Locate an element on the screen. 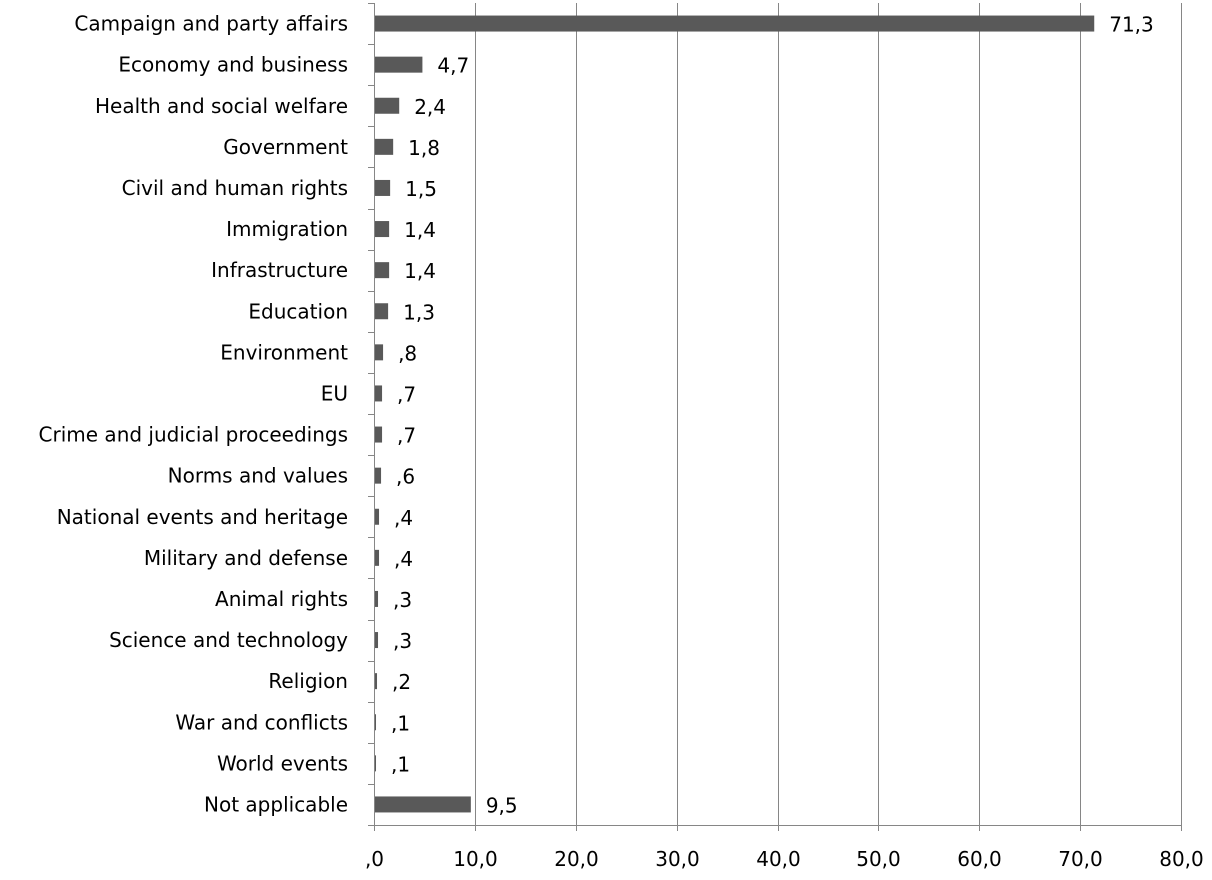 The width and height of the screenshot is (1212, 880). x-tick-labels: ,0 10,0 20,0 30,0 40,0 50,0 60,0 70,0 80,0 is located at coordinates (784, 859).